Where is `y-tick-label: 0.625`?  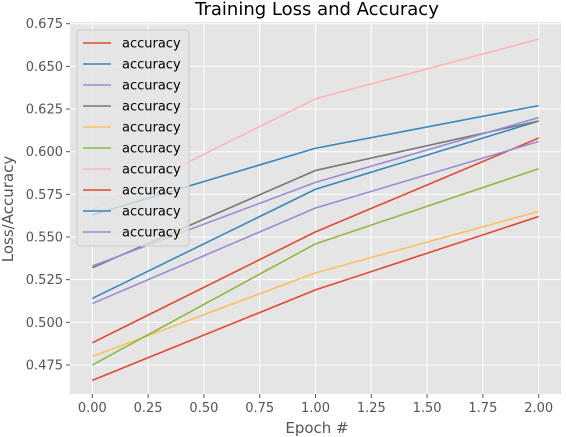 y-tick-label: 0.625 is located at coordinates (44, 110).